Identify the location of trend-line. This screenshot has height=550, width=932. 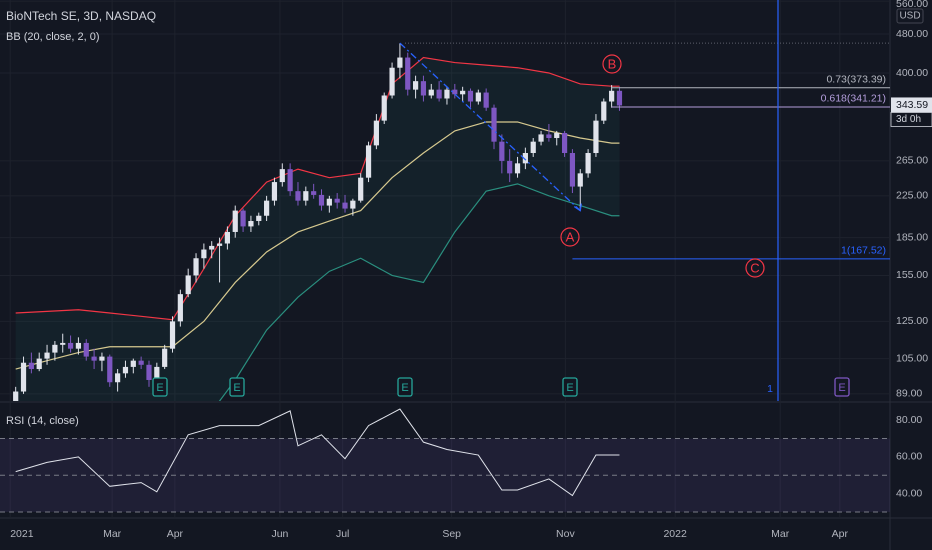
(490, 127).